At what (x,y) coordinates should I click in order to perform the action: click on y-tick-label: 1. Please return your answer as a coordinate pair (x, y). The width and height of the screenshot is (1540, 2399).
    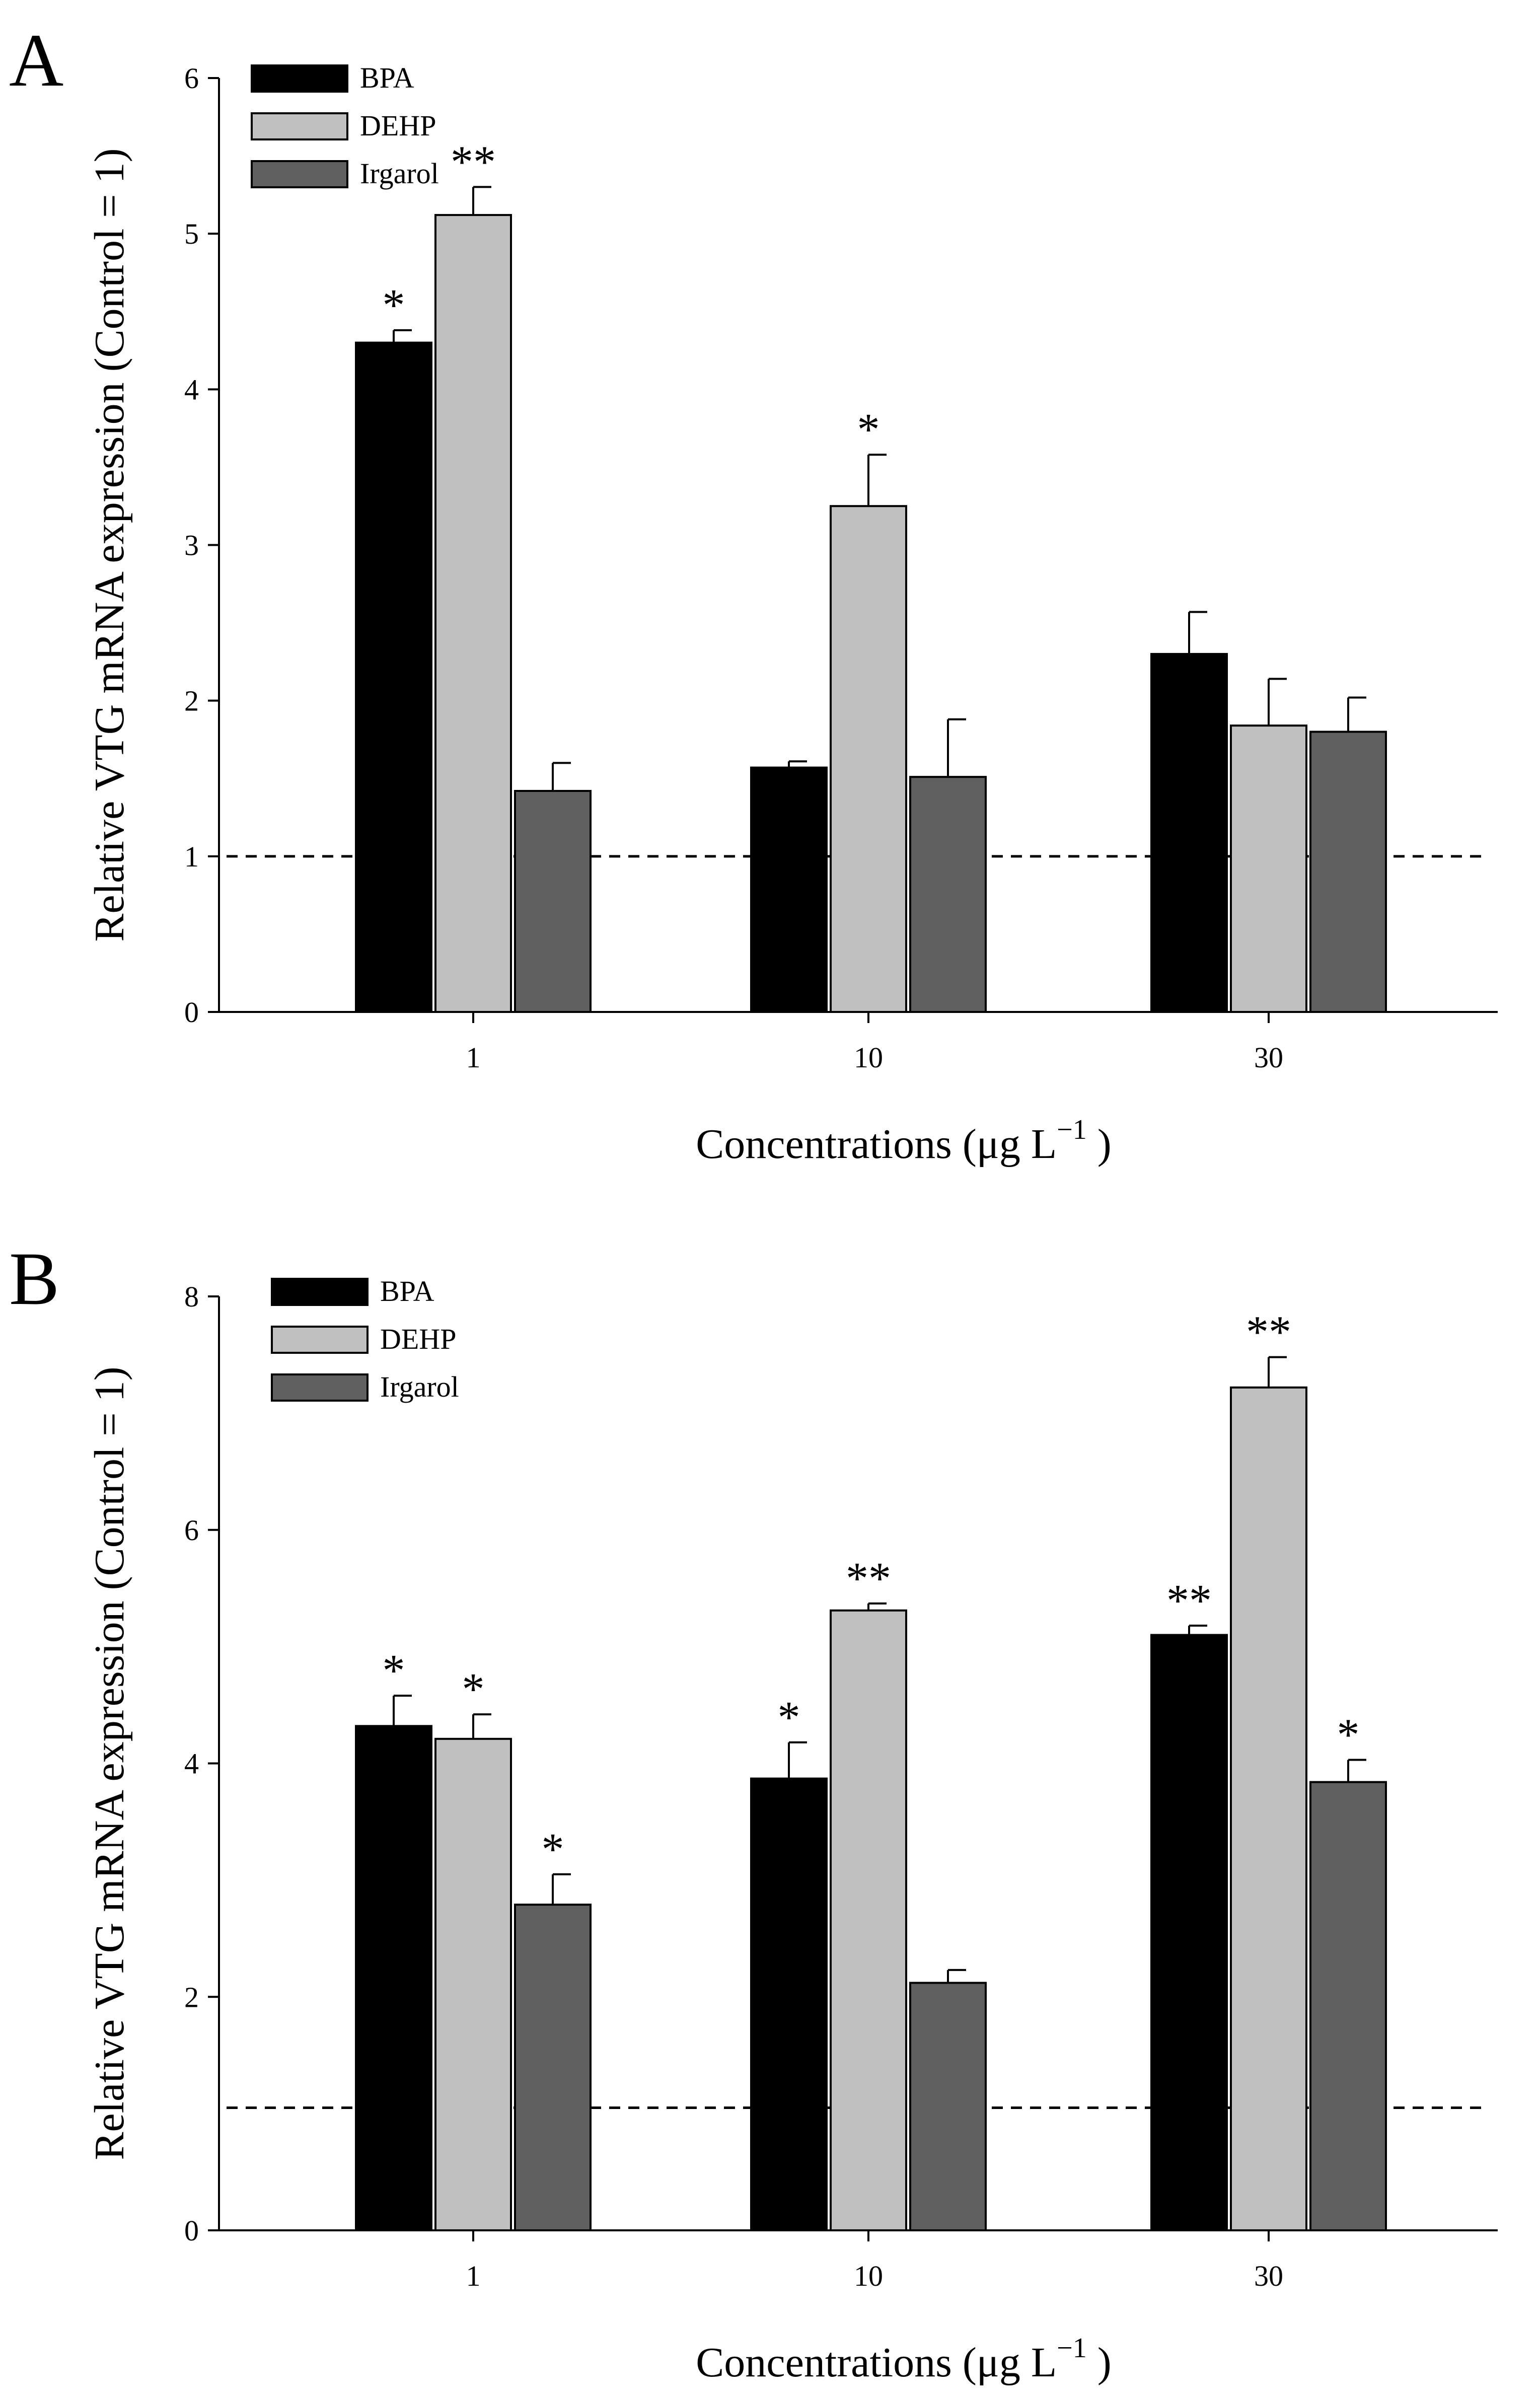
    Looking at the image, I should click on (191, 857).